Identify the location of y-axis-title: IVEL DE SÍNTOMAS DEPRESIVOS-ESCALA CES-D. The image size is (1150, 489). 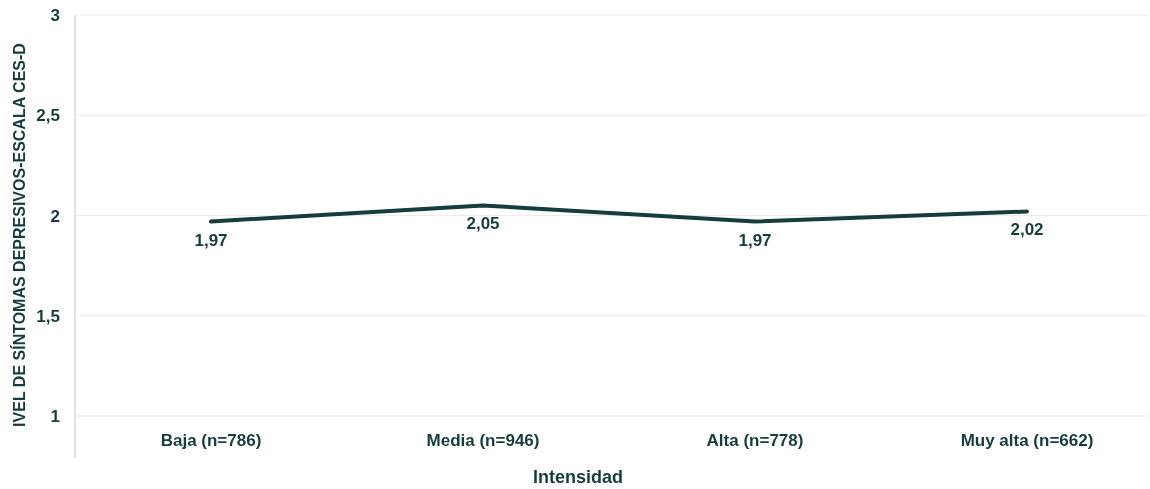
(19, 235).